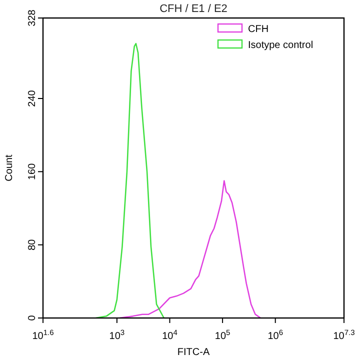 The image size is (358, 361). What do you see at coordinates (32, 244) in the screenshot?
I see `y-tick-label: 80` at bounding box center [32, 244].